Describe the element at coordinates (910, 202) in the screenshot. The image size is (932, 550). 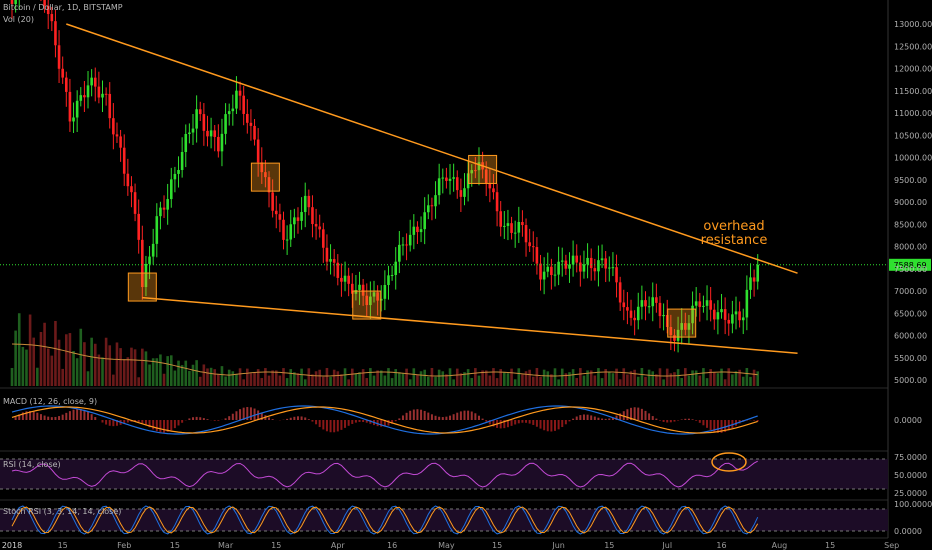
I see `price-tick-label: 9000.00` at that location.